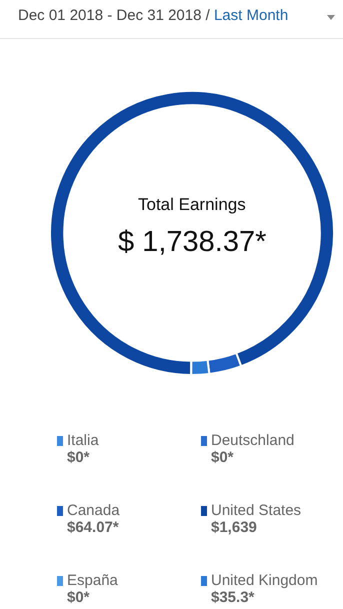 This screenshot has height=609, width=343. I want to click on chart-title: Dec 01 2018 - Dec 31 2018 /, so click(114, 15).